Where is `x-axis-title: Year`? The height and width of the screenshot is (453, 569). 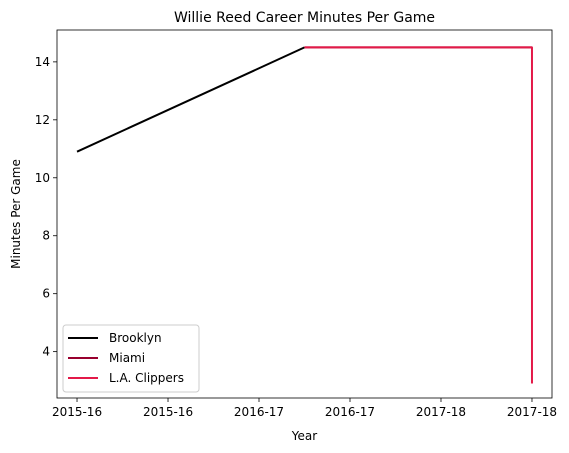
x-axis-title: Year is located at coordinates (304, 436).